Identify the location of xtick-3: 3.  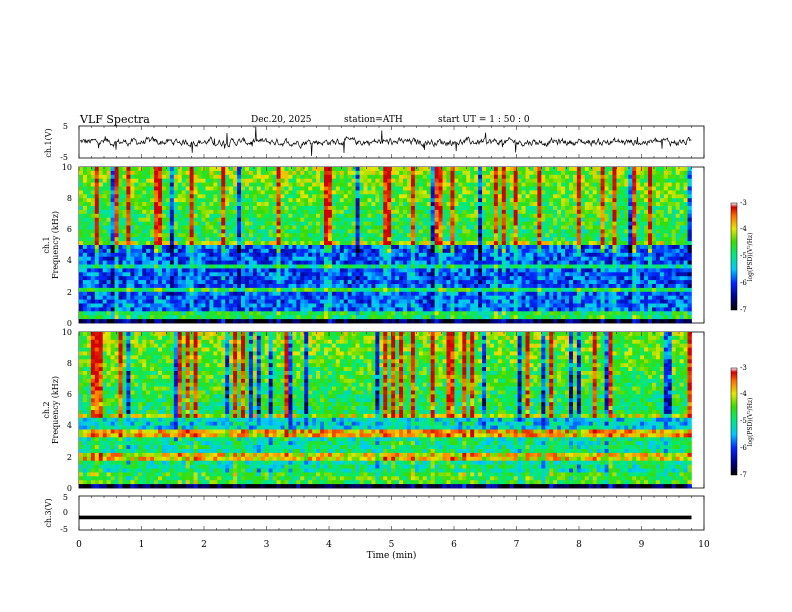
(267, 545).